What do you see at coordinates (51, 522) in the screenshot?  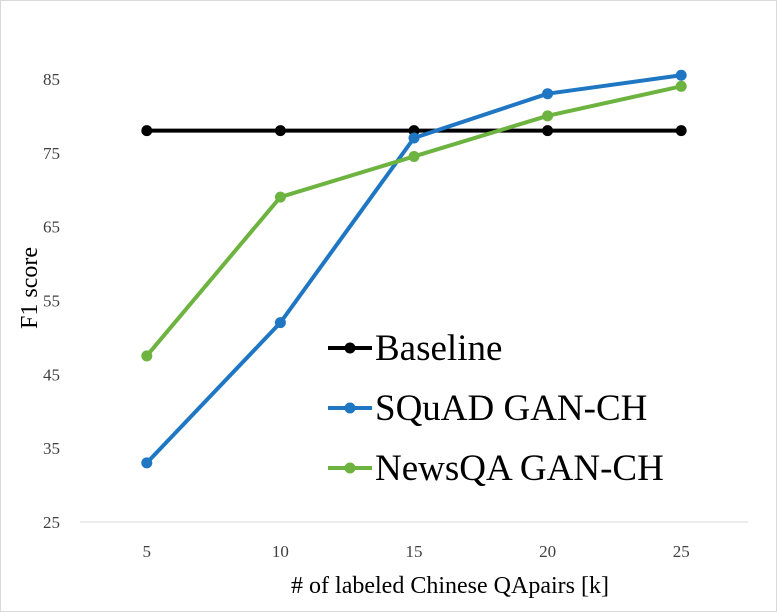 I see `y-tick-label: 25` at bounding box center [51, 522].